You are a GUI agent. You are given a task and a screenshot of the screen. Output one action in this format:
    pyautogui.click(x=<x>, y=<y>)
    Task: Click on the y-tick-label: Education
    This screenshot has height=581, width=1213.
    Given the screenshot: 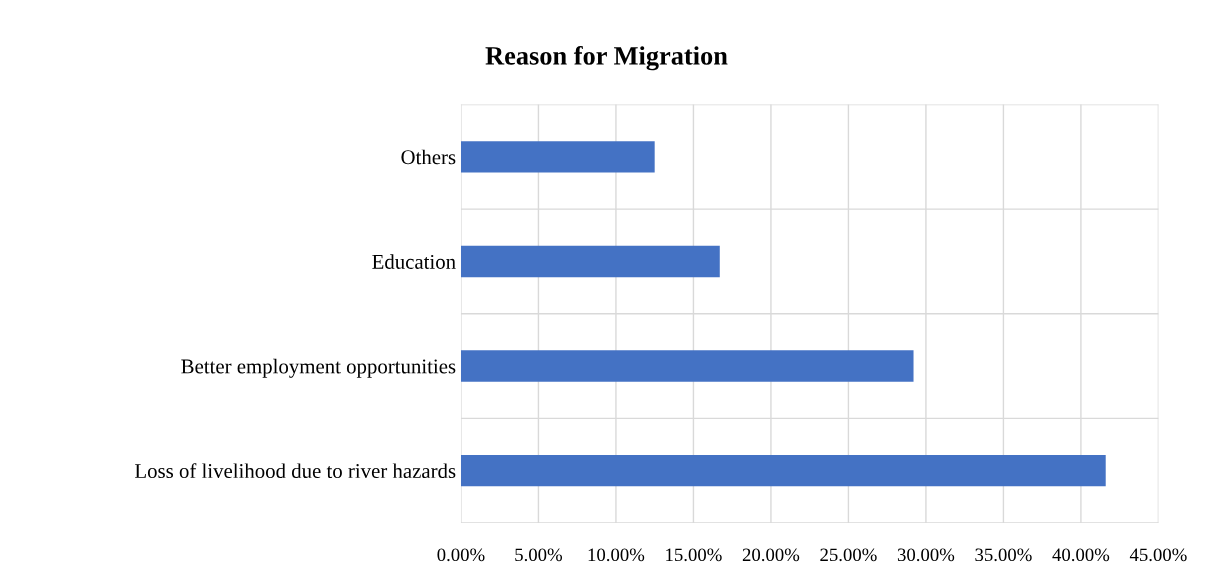 What is the action you would take?
    pyautogui.click(x=414, y=261)
    